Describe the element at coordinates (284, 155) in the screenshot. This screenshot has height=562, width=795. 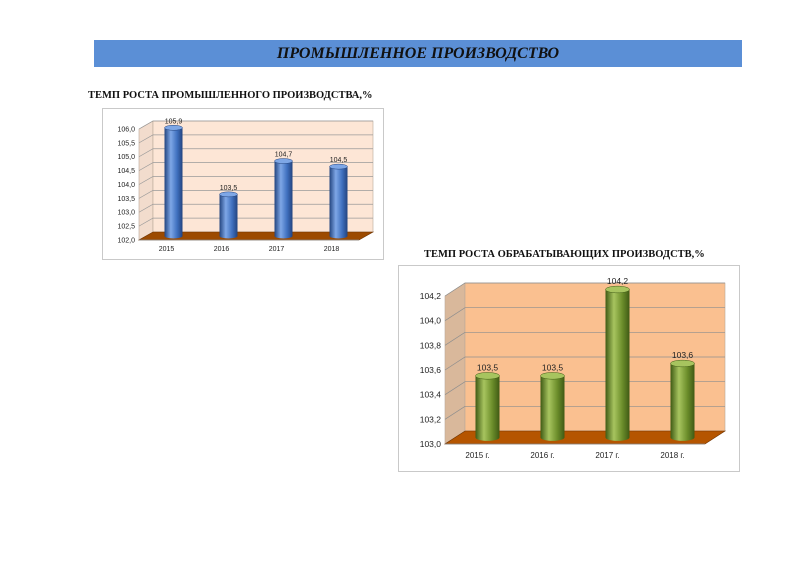
I see `data-label: 104,7` at that location.